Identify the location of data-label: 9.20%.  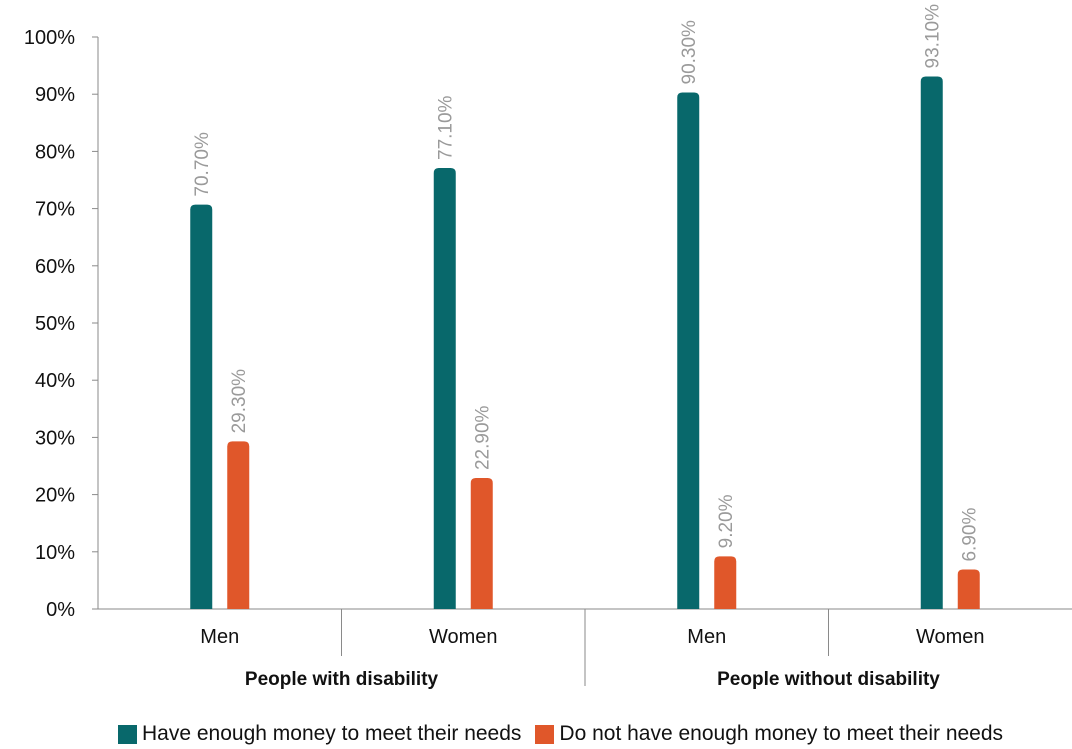
(726, 521).